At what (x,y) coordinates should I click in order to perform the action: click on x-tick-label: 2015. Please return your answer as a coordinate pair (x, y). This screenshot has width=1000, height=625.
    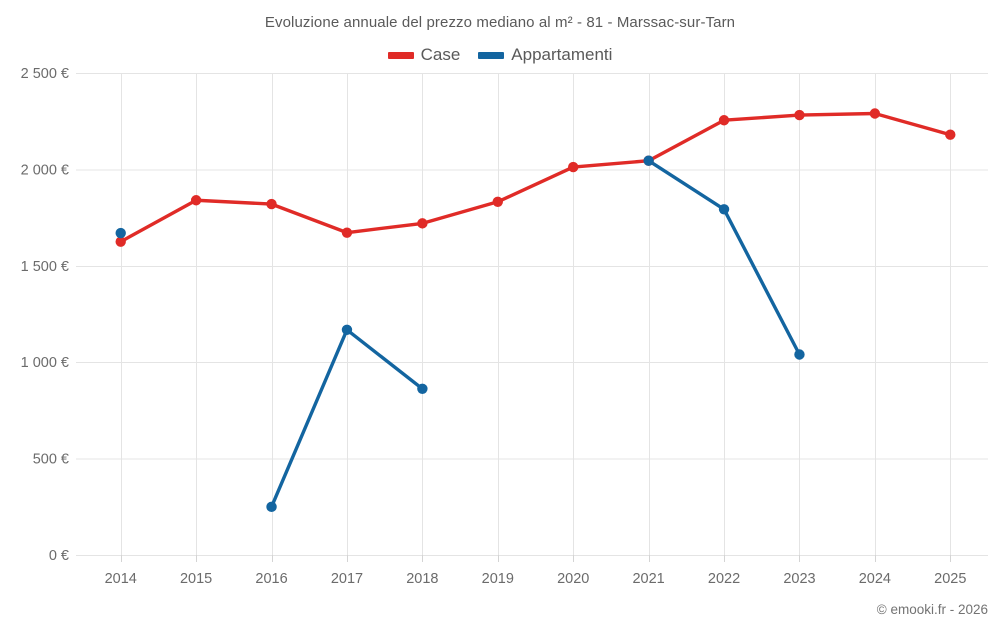
    Looking at the image, I should click on (196, 579).